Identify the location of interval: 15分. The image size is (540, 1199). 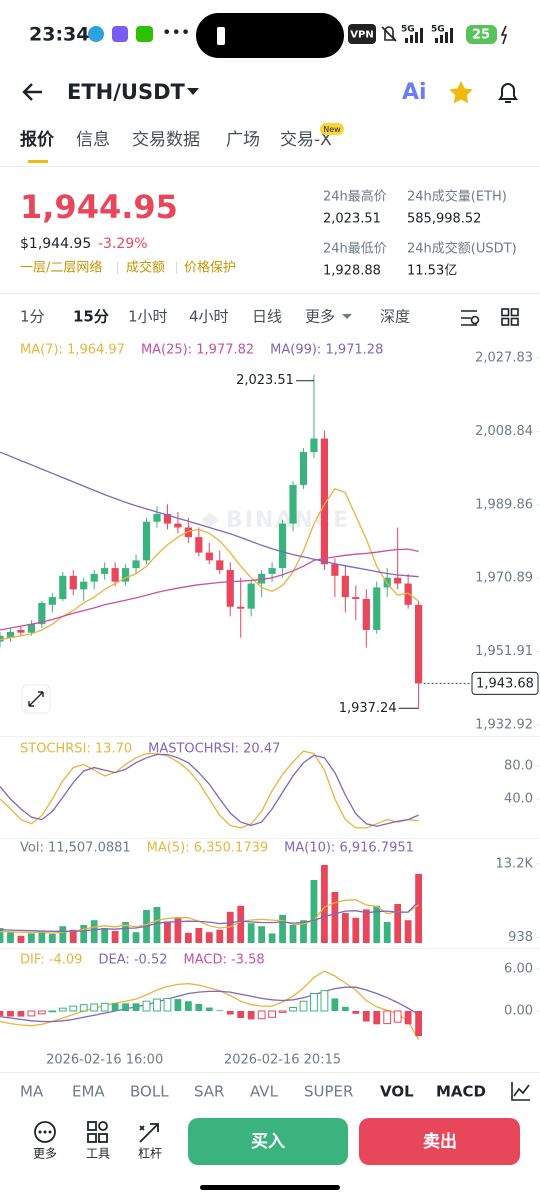
(91, 317).